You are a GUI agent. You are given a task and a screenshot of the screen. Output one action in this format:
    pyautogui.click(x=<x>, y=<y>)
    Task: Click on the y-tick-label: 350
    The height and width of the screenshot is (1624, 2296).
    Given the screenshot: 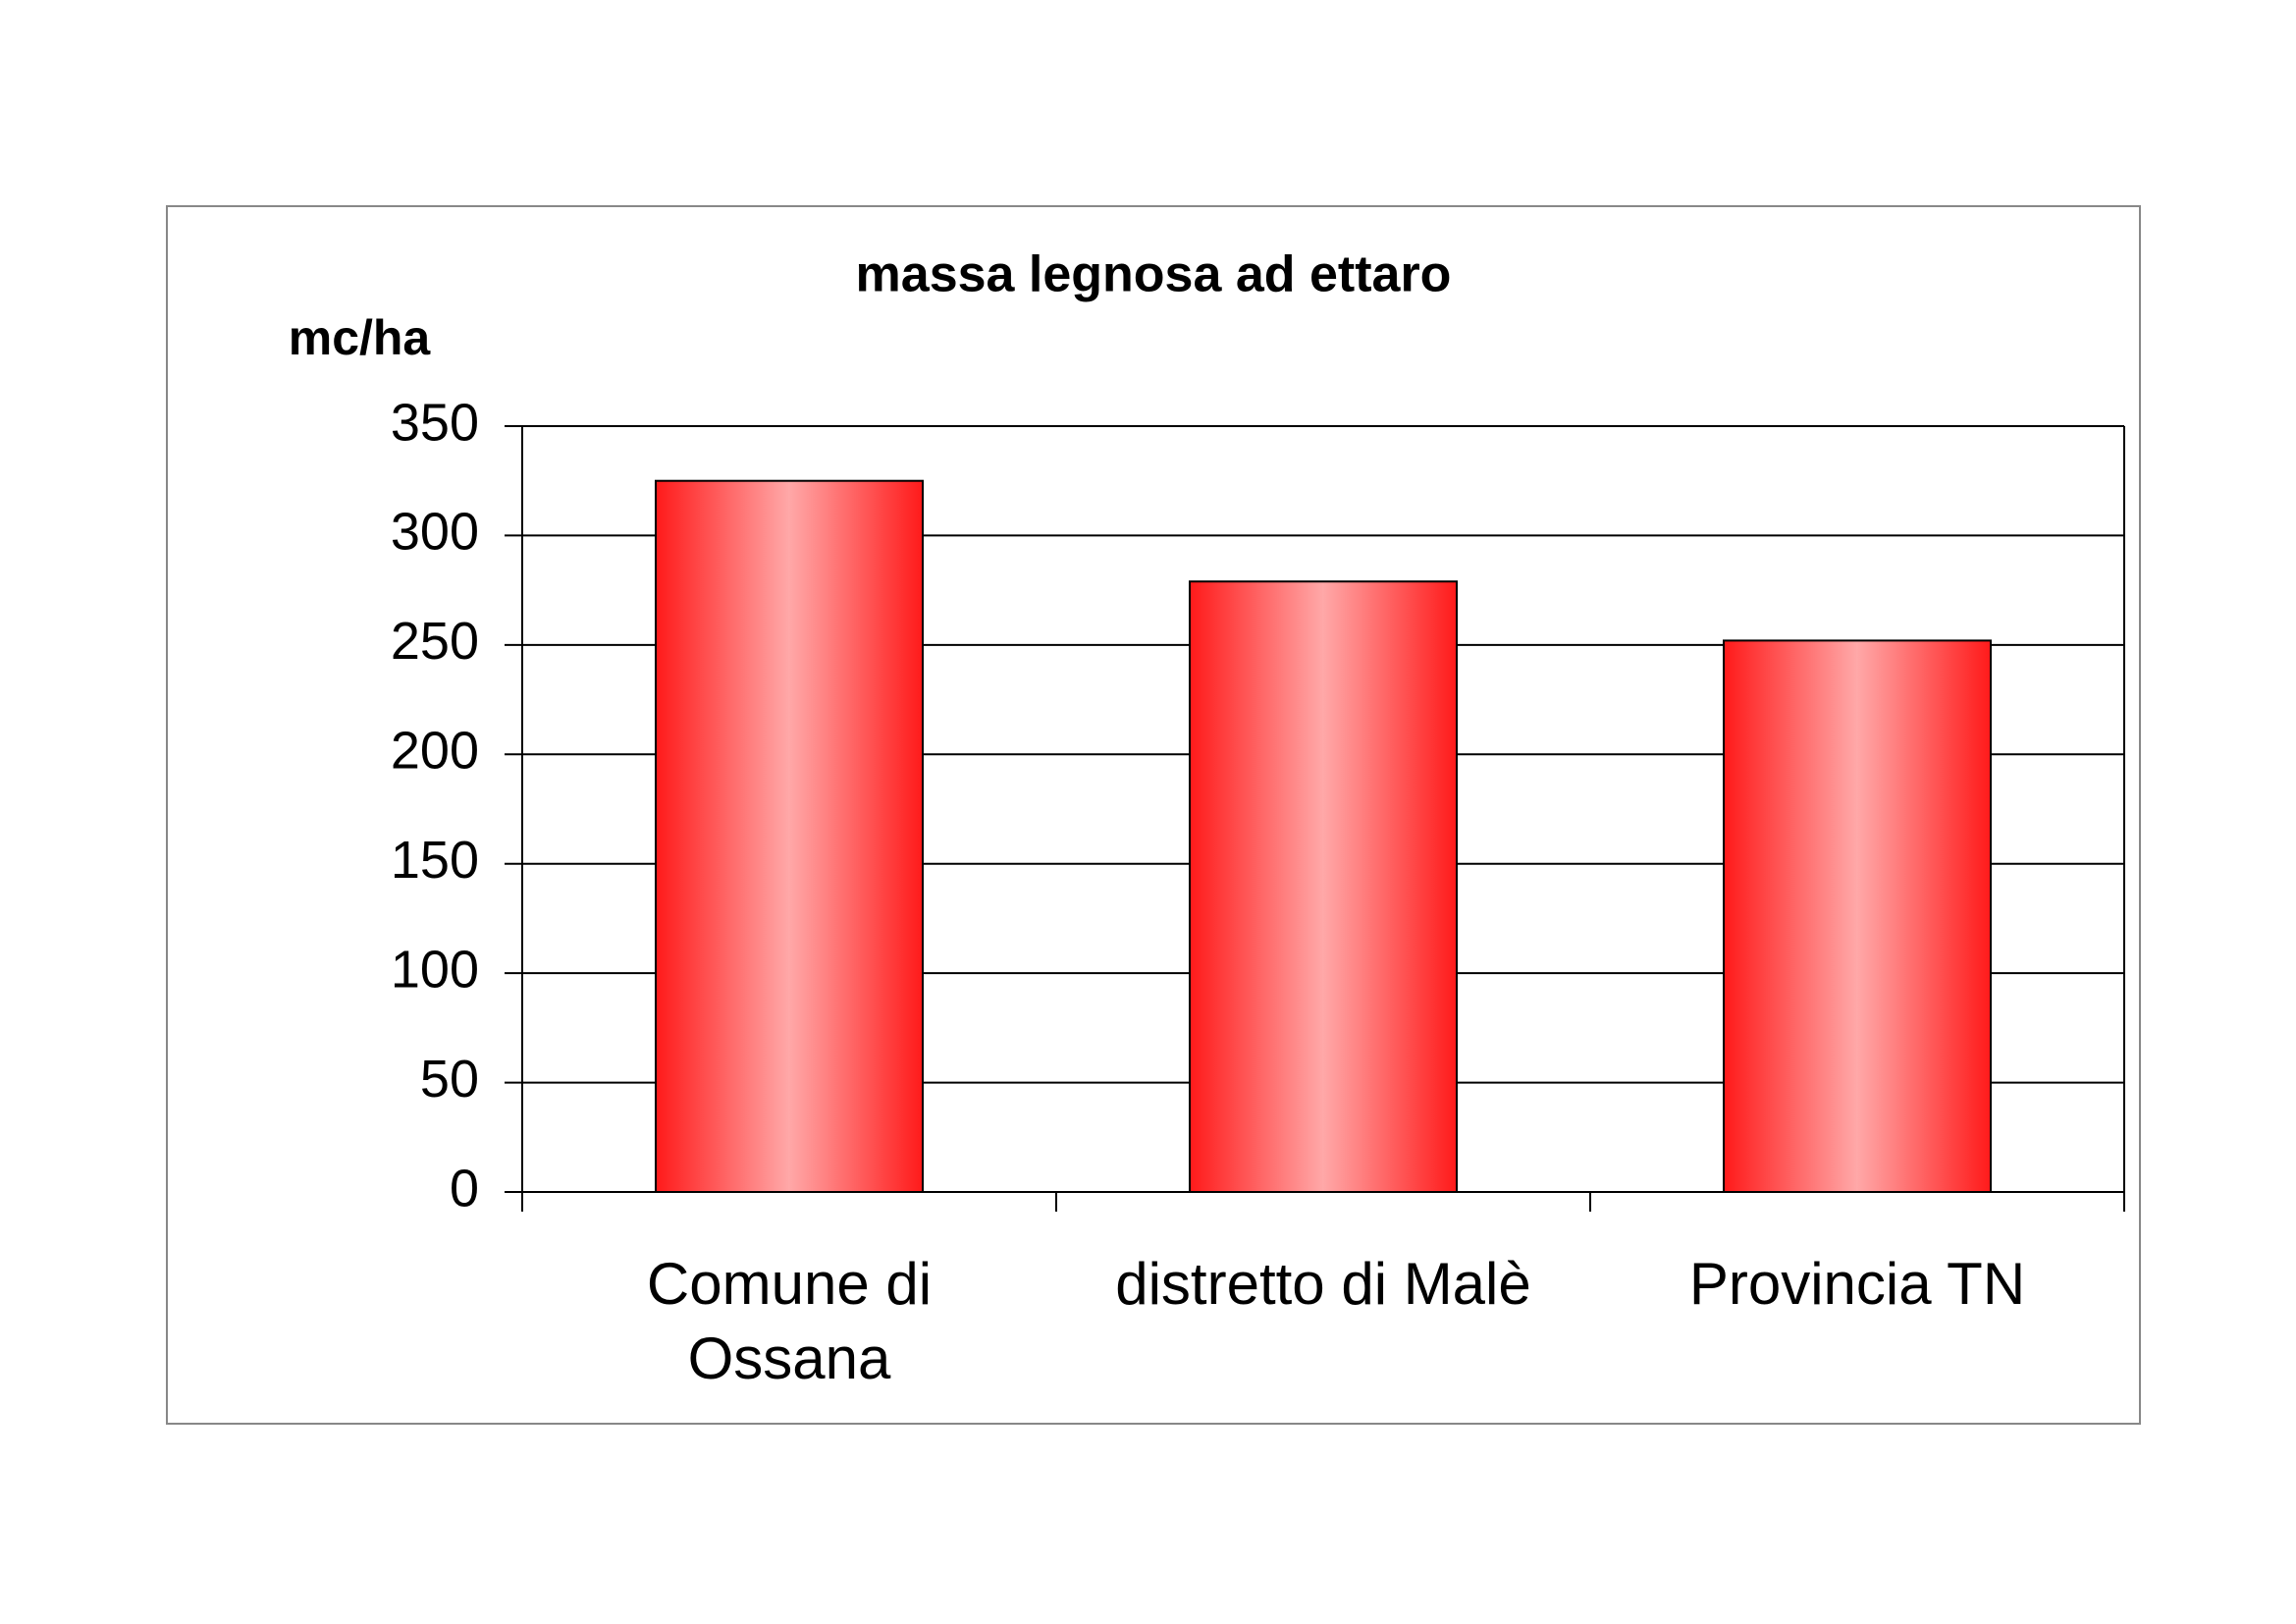 What is the action you would take?
    pyautogui.click(x=435, y=422)
    